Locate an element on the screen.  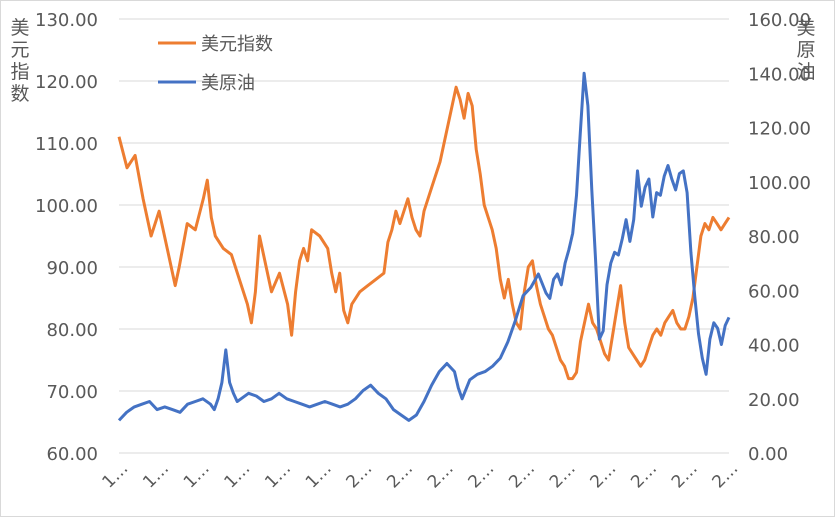
right-tick-label: 160.00 is located at coordinates (779, 20).